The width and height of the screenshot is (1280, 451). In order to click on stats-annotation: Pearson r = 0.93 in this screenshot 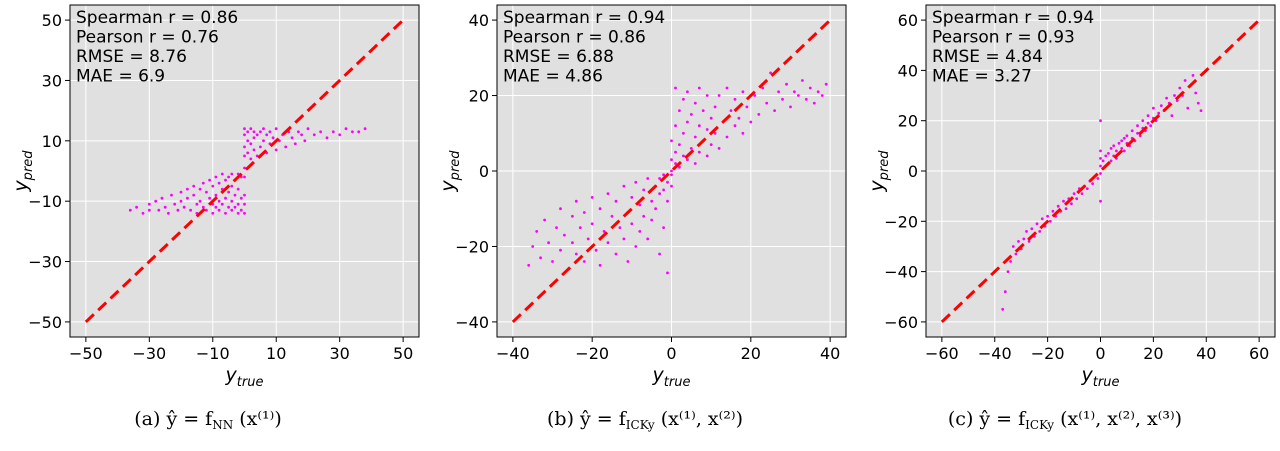, I will do `click(1003, 38)`.